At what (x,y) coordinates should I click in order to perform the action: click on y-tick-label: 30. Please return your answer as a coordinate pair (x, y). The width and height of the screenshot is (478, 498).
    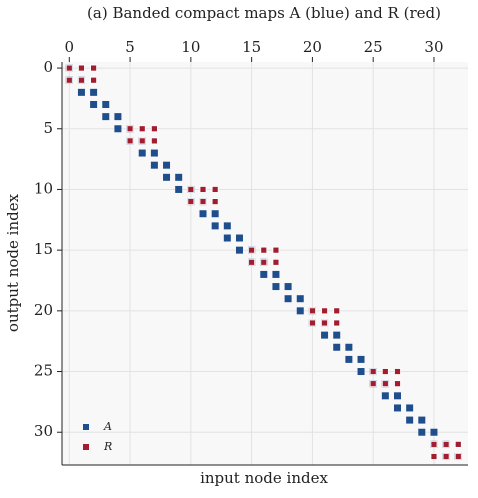
    Looking at the image, I should click on (43, 431).